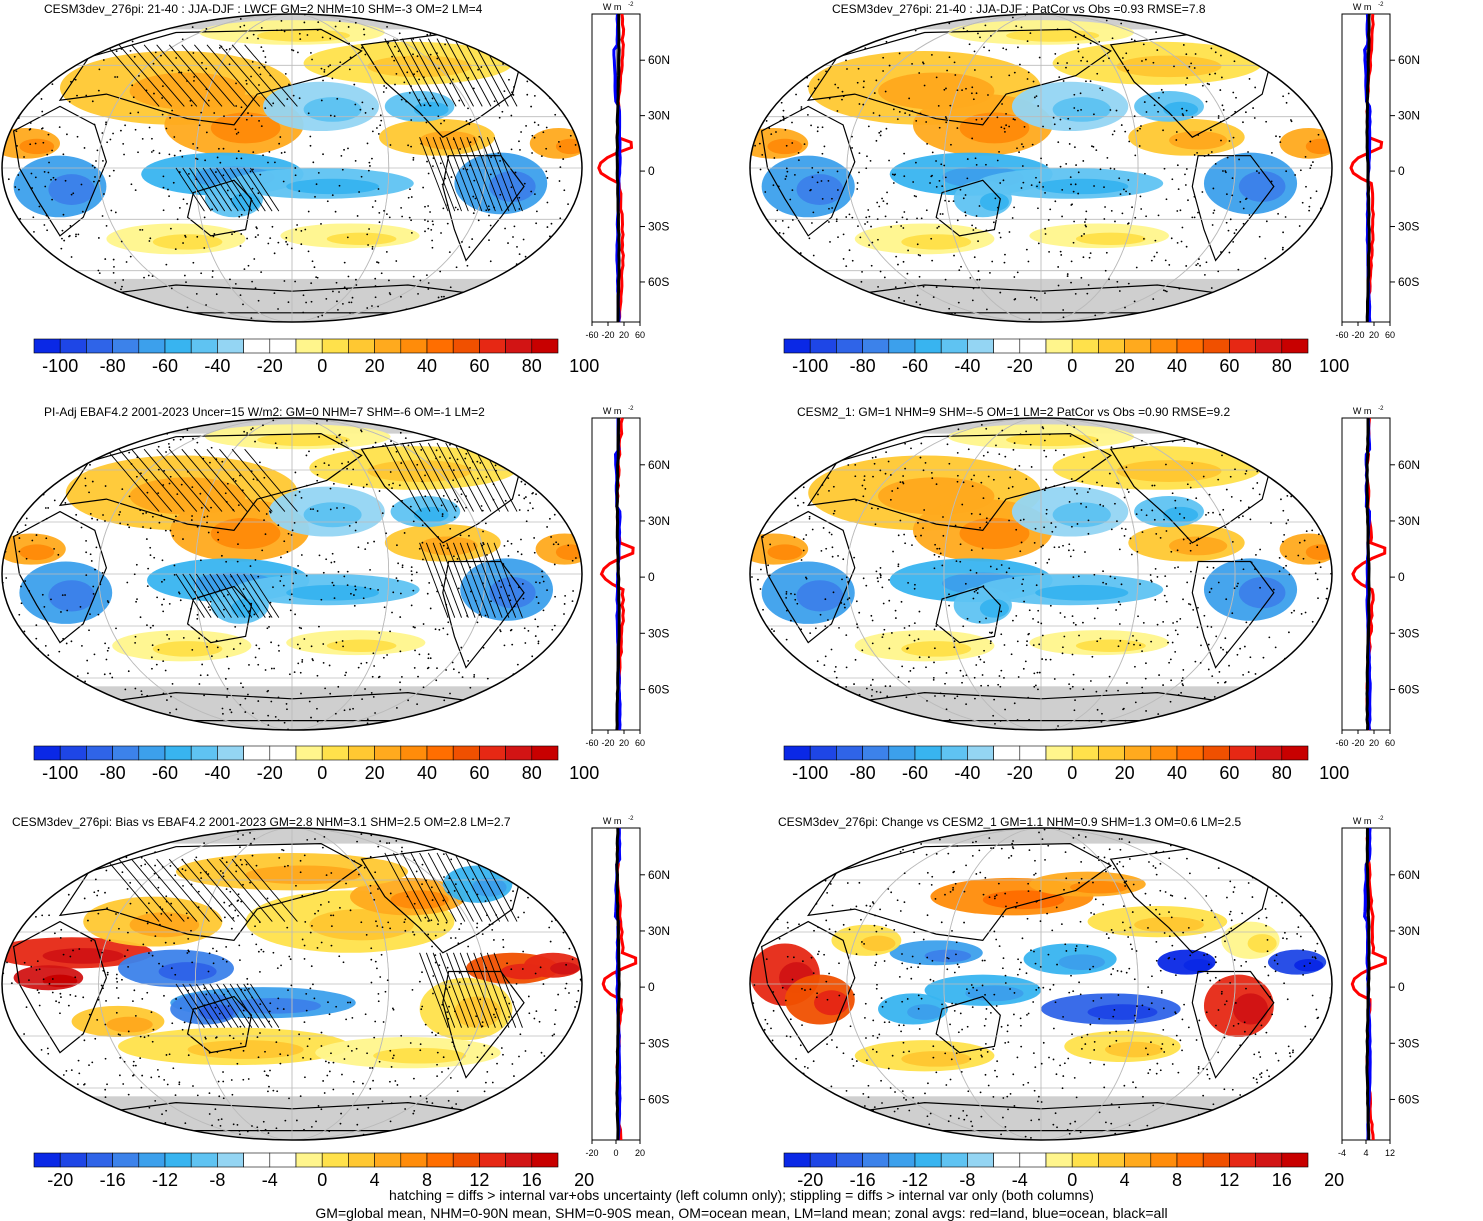  Describe the element at coordinates (1229, 1180) in the screenshot. I see `colorbar-label: 12` at that location.